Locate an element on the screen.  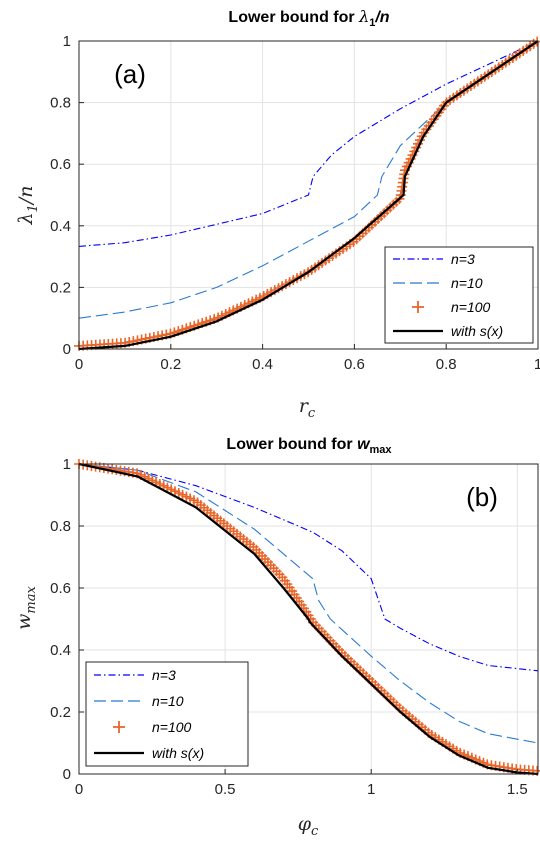
legend-b: n=3 n=10 n=100 with s(x) is located at coordinates (167, 714).